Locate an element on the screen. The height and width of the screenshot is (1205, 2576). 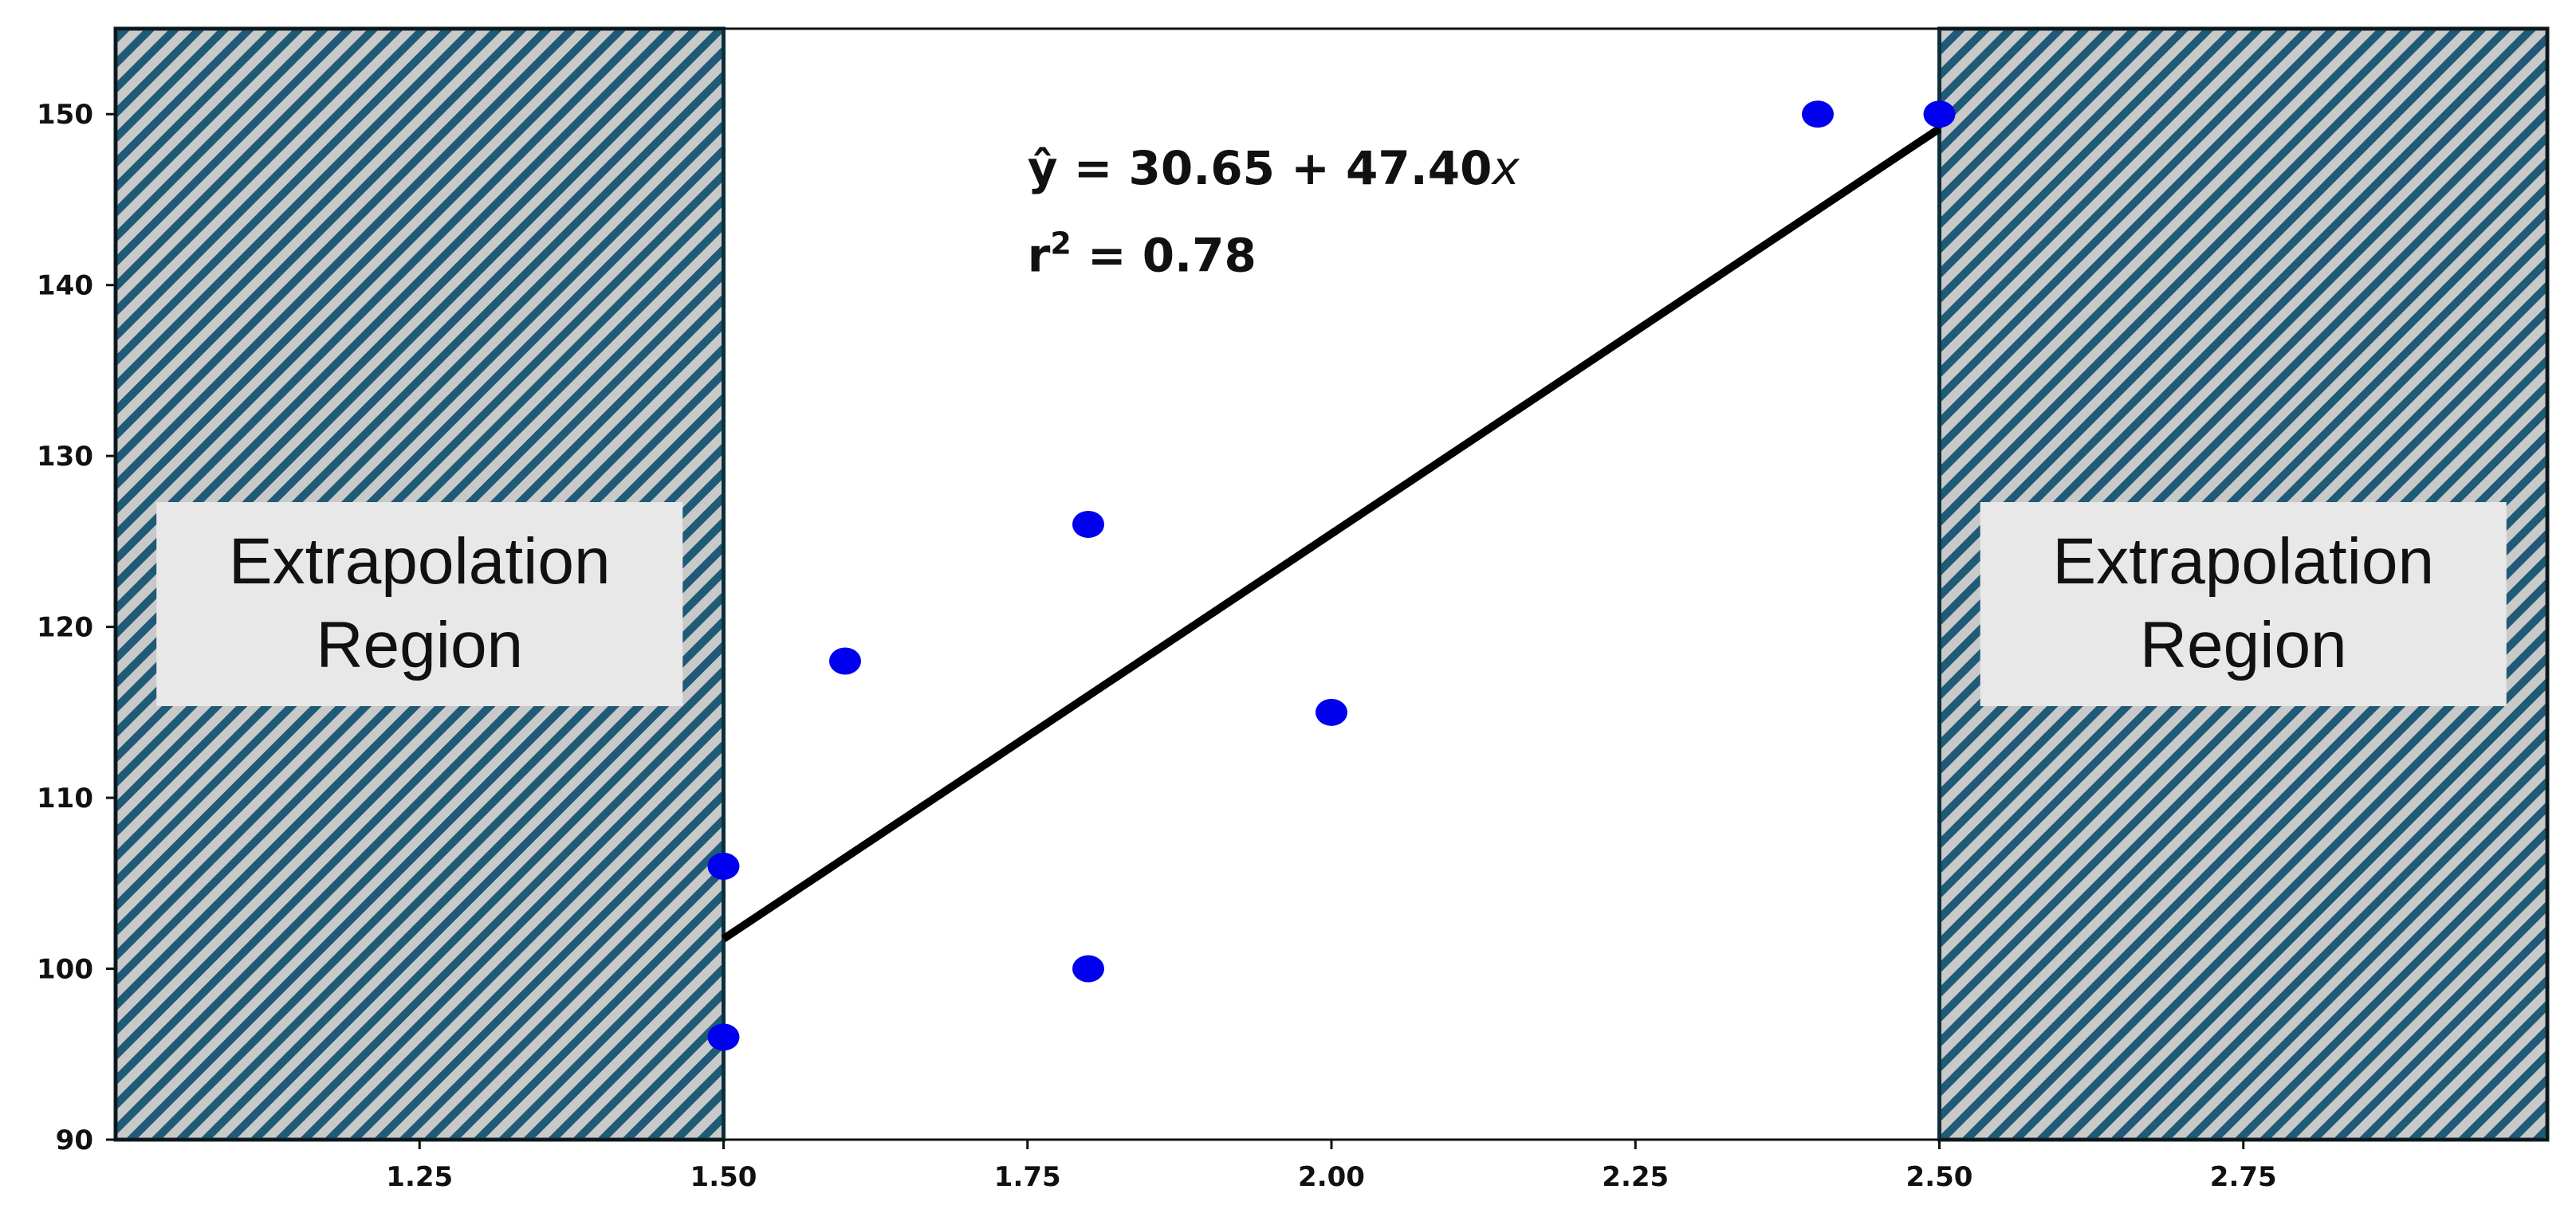
x-tick-label: 1.25 is located at coordinates (419, 1177).